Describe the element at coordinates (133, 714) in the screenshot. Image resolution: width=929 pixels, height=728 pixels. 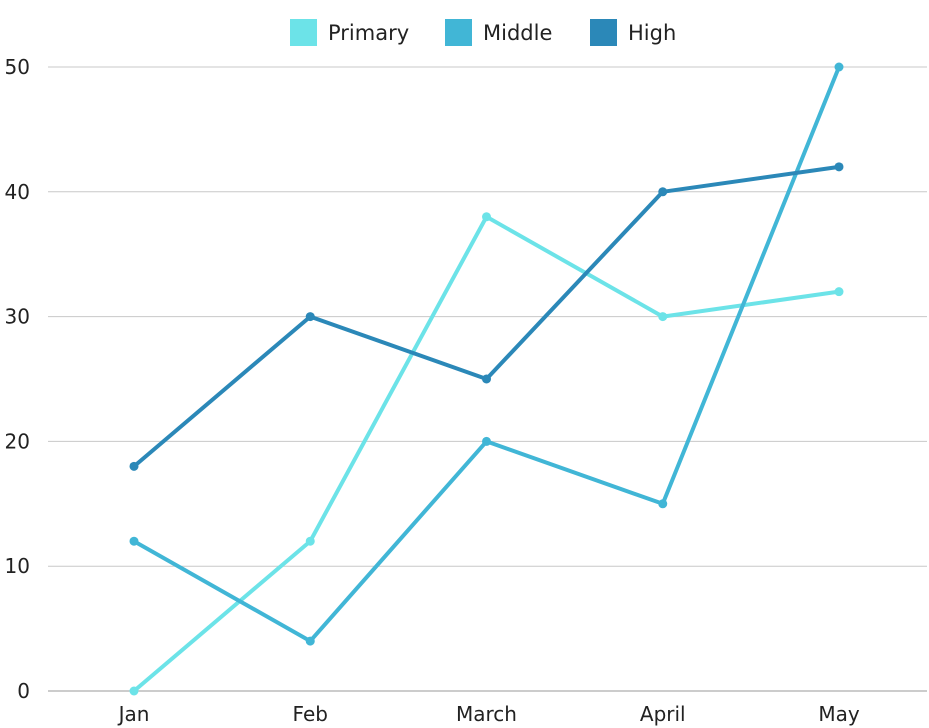
I see `x-tick-label: Jan` at that location.